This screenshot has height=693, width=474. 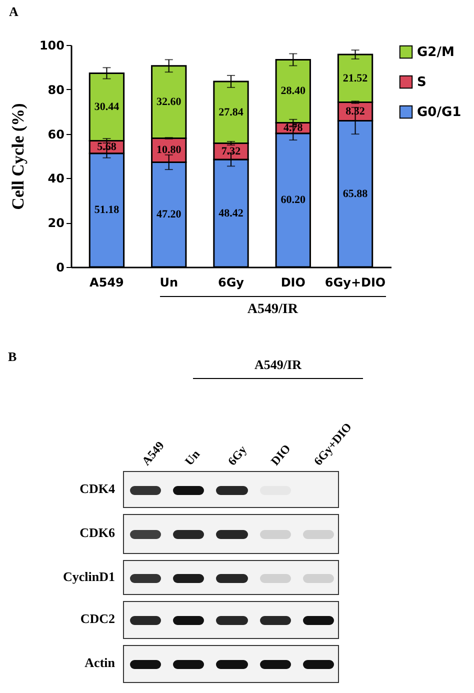 What do you see at coordinates (439, 112) in the screenshot?
I see `legend-label: G0/G1` at bounding box center [439, 112].